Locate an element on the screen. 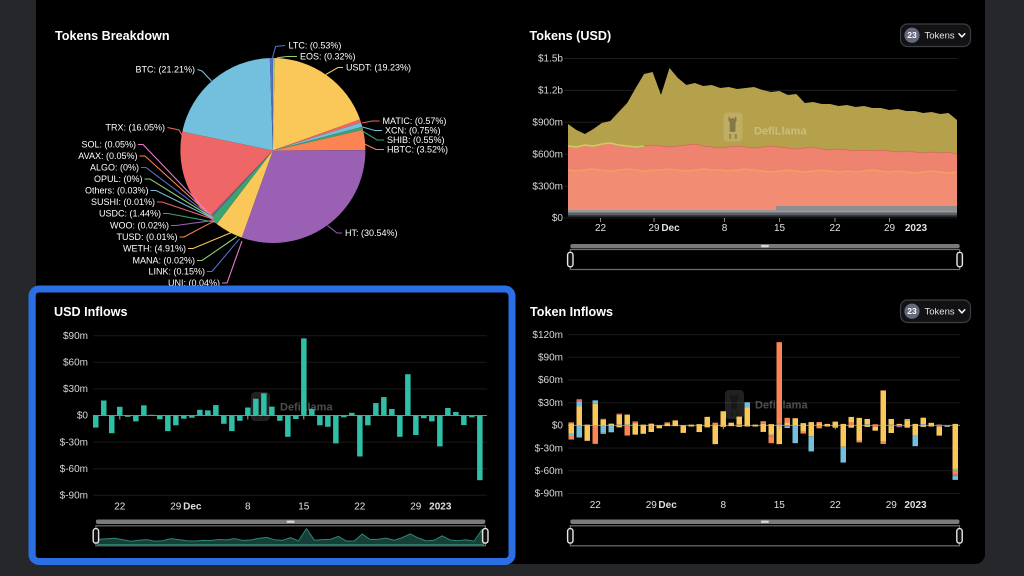 This screenshot has width=1024, height=576. svg-text: TRX: (16.05%) is located at coordinates (135, 128).